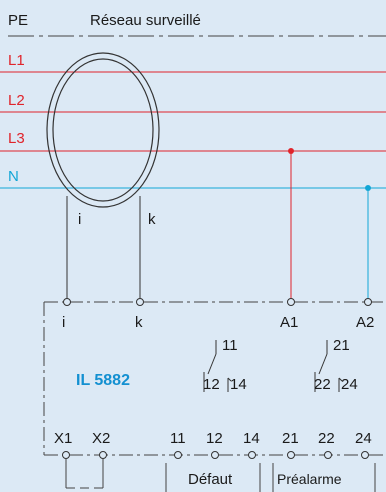 The image size is (386, 492). What do you see at coordinates (16, 100) in the screenshot?
I see `line-label-l2: L2` at bounding box center [16, 100].